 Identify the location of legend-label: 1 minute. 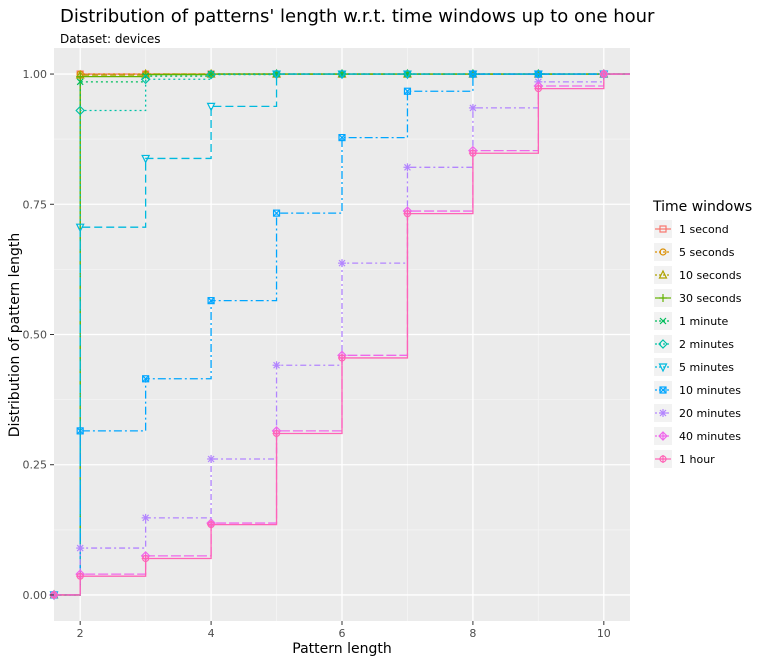
(704, 321).